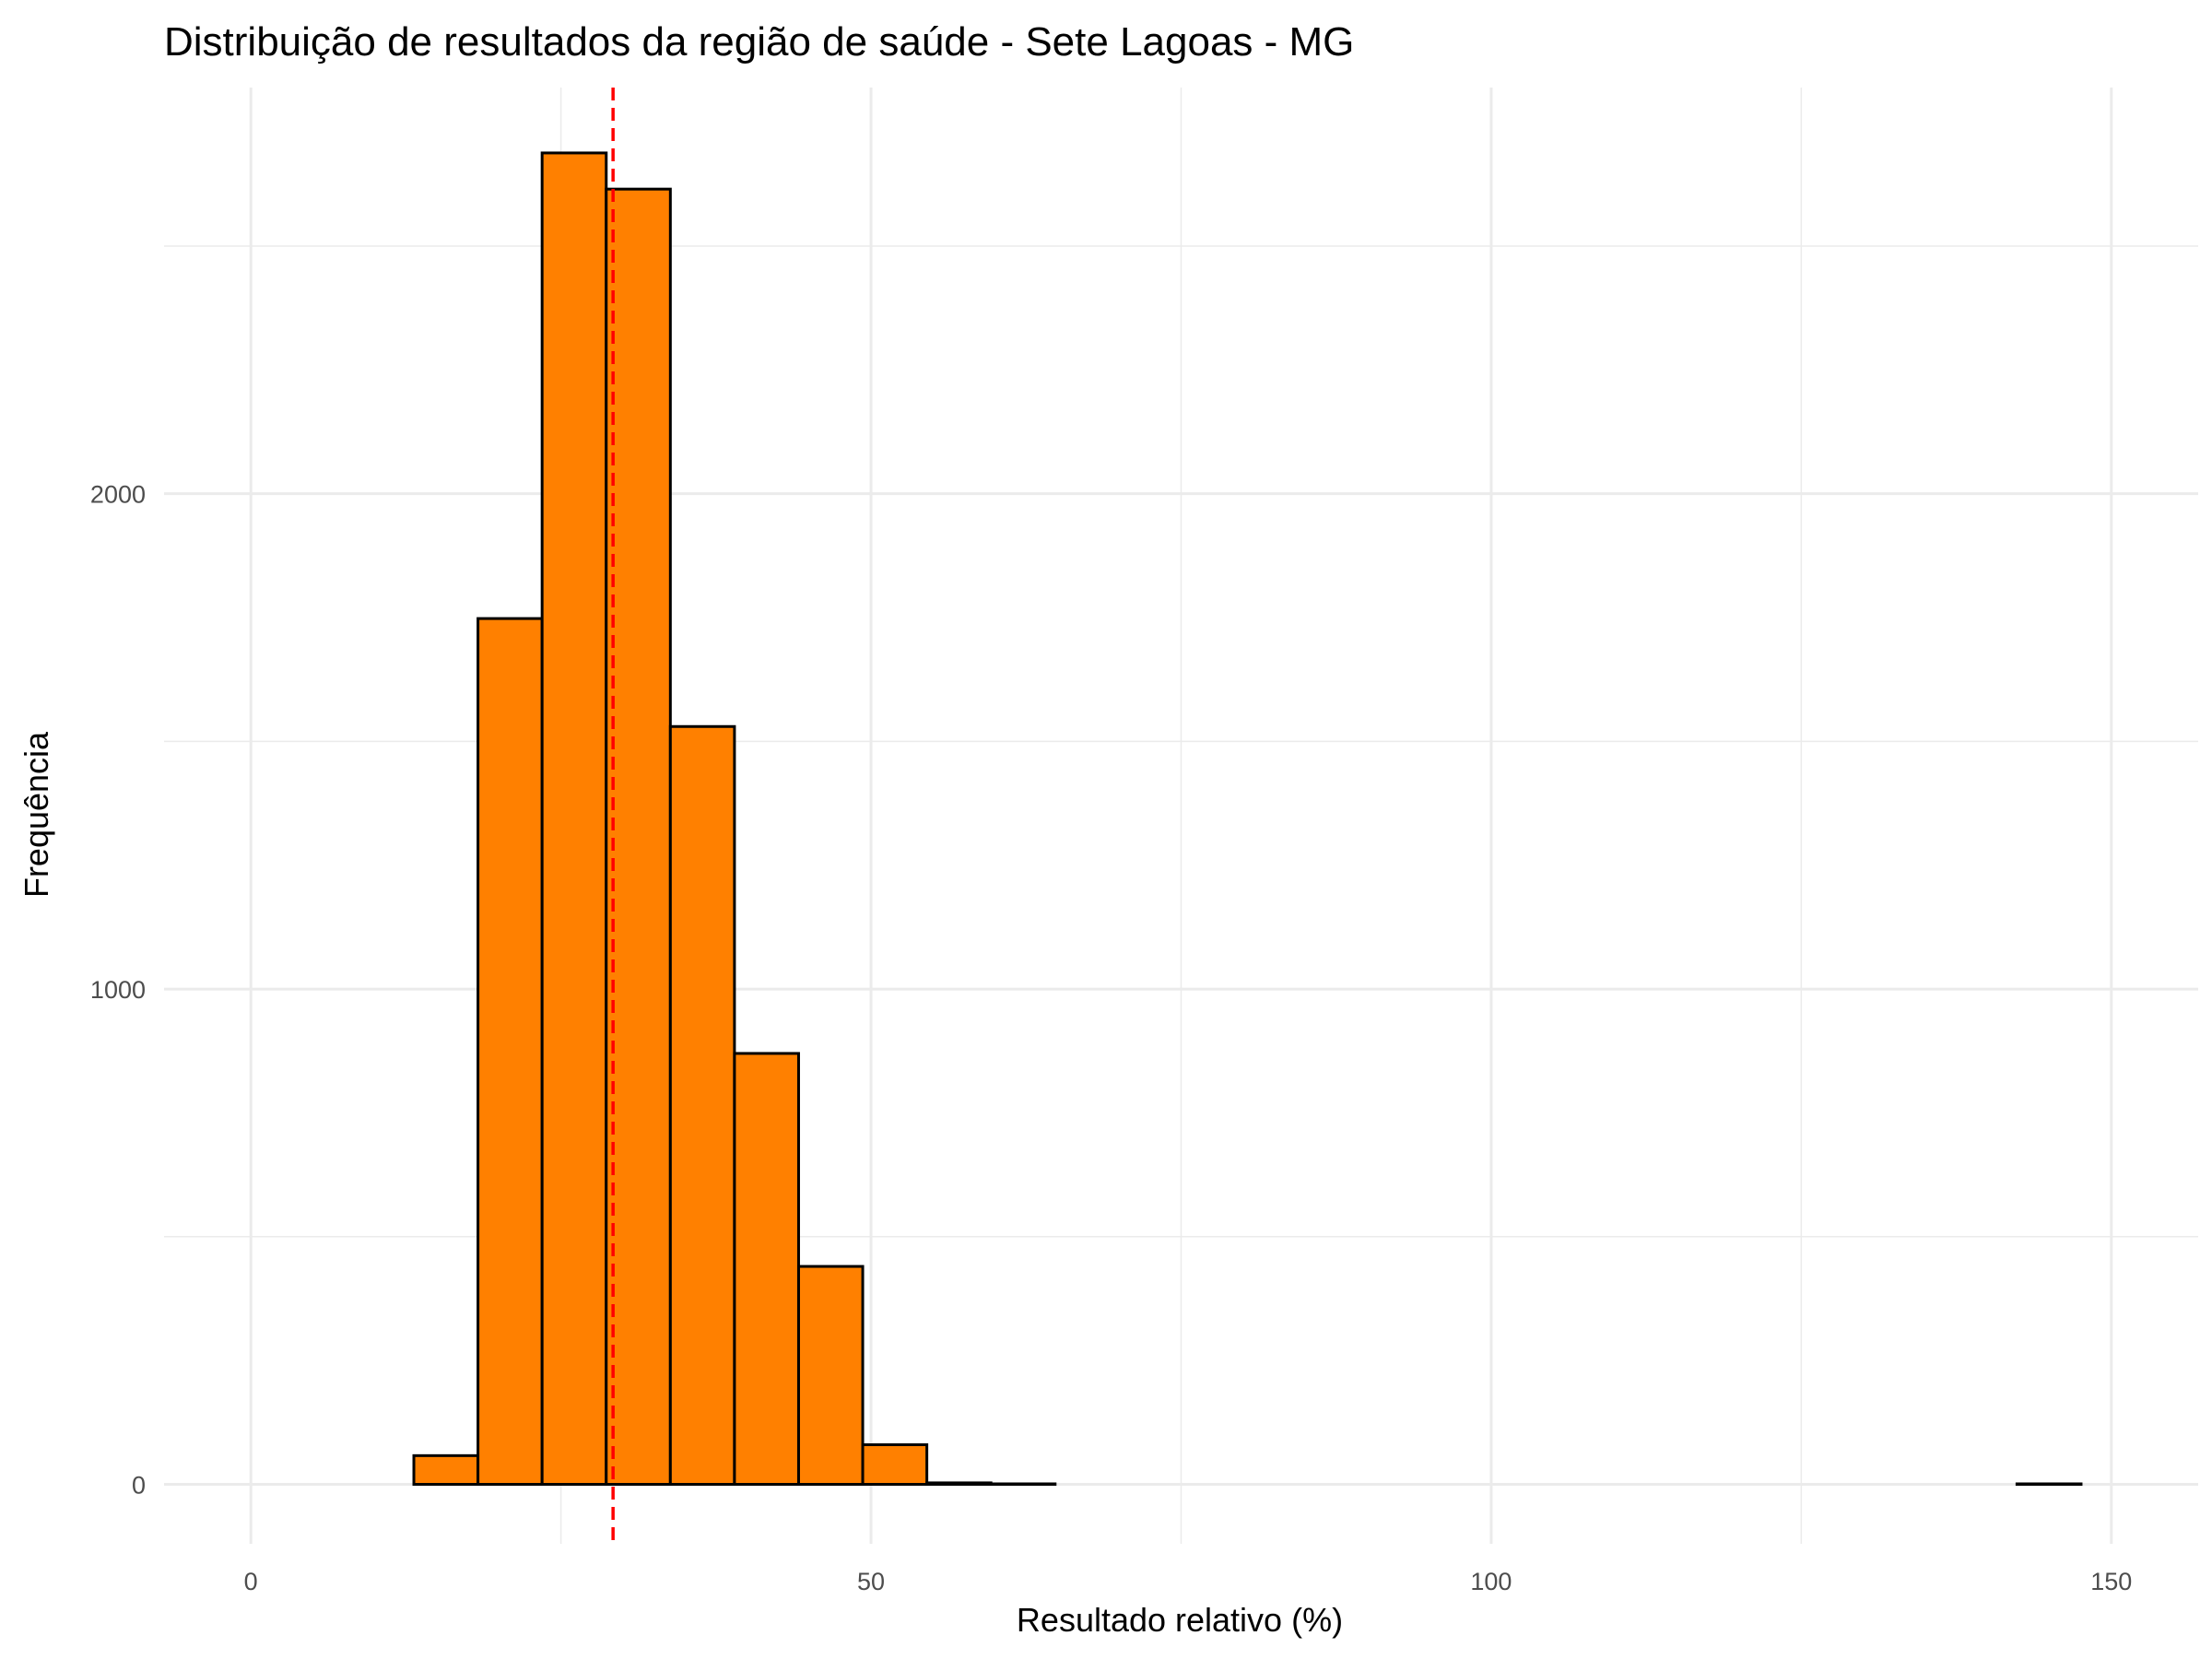 This screenshot has height=1659, width=2212. I want to click on x-axis-ticks: 0 50 100 150, so click(1188, 1581).